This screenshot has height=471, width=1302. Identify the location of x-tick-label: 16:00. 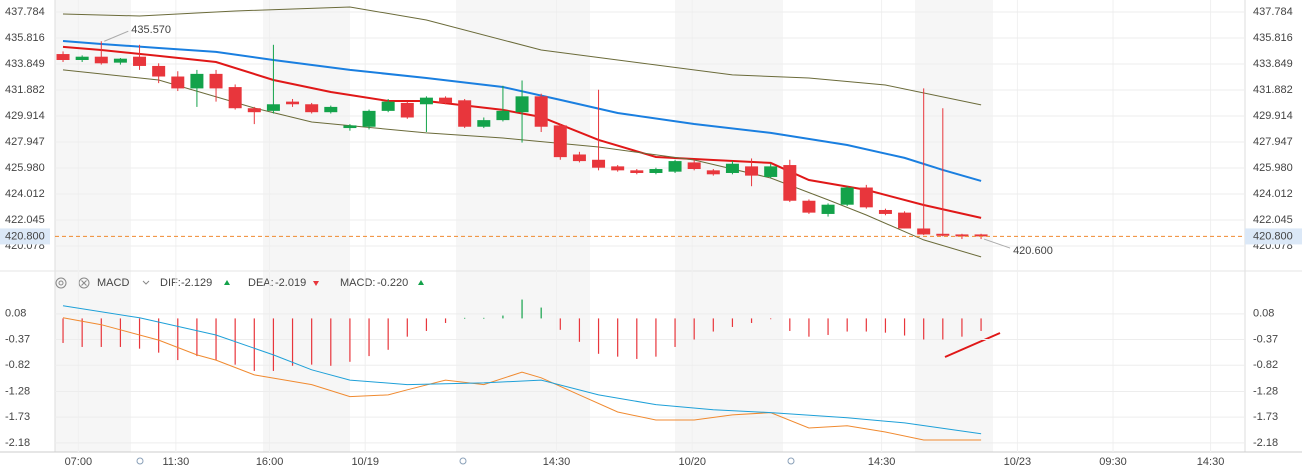
(270, 462).